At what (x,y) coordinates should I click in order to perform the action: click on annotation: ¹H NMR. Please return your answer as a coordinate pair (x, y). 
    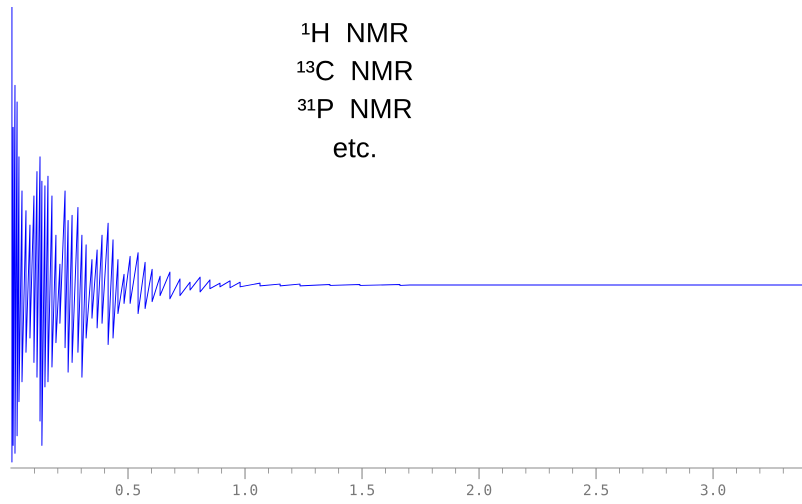
    Looking at the image, I should click on (355, 32).